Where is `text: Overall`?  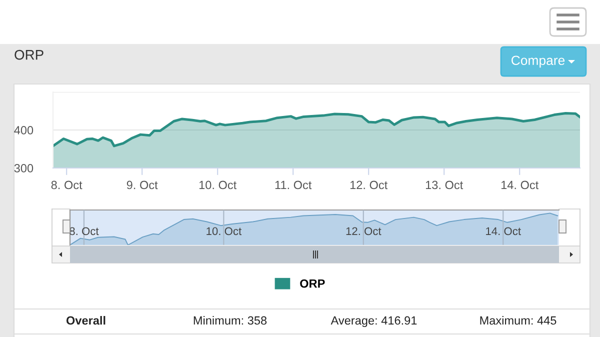
text: Overall is located at coordinates (86, 320).